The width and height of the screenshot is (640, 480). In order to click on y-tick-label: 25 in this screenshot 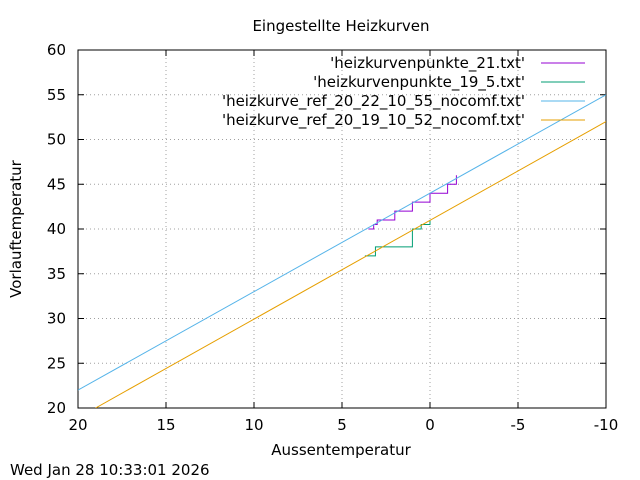, I will do `click(56, 363)`.